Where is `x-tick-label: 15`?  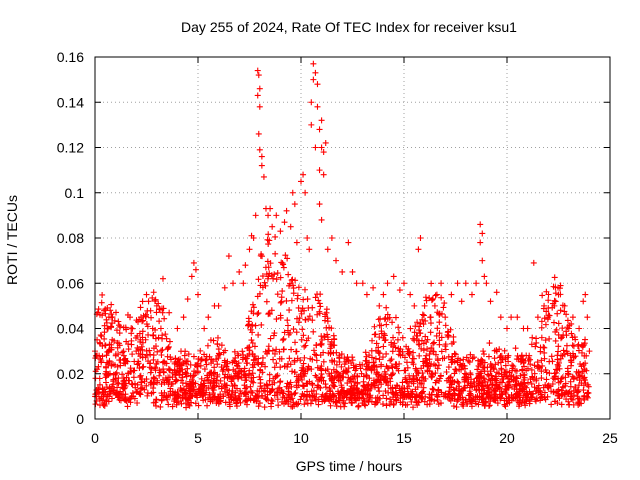
x-tick-label: 15 is located at coordinates (404, 438).